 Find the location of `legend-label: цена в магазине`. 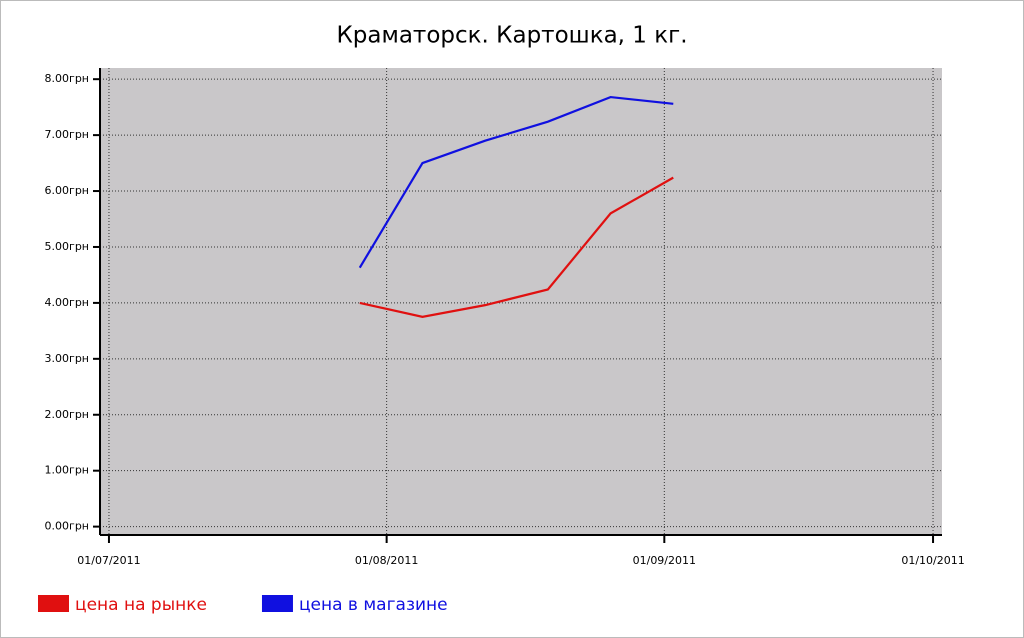

legend-label: цена в магазине is located at coordinates (373, 605).